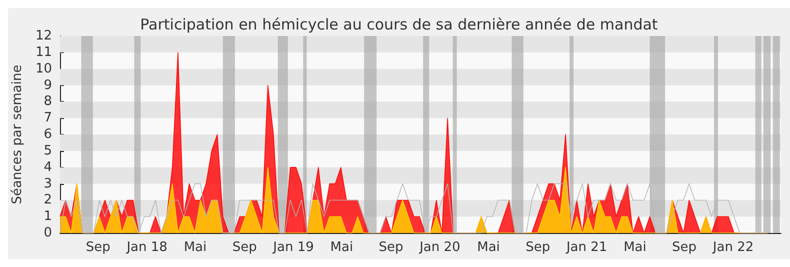 The width and height of the screenshot is (790, 267). I want to click on y-tick-label: 4, so click(48, 167).